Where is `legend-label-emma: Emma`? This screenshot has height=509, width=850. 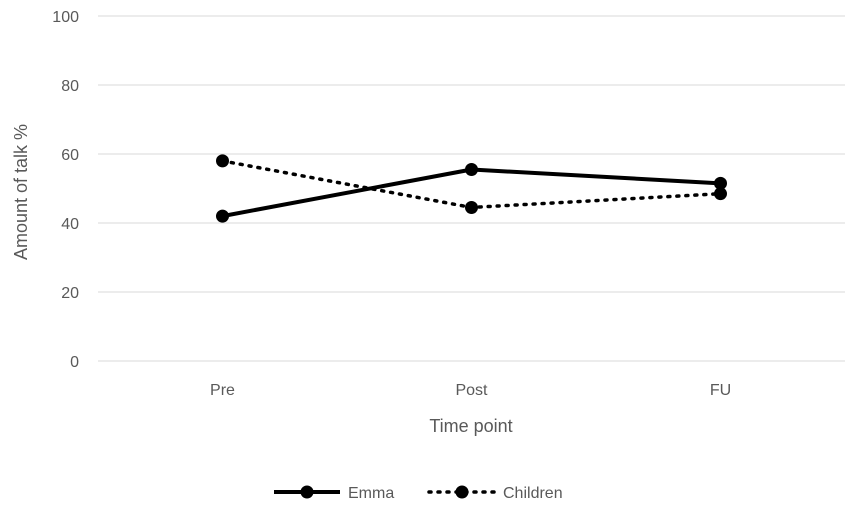 legend-label-emma: Emma is located at coordinates (371, 493).